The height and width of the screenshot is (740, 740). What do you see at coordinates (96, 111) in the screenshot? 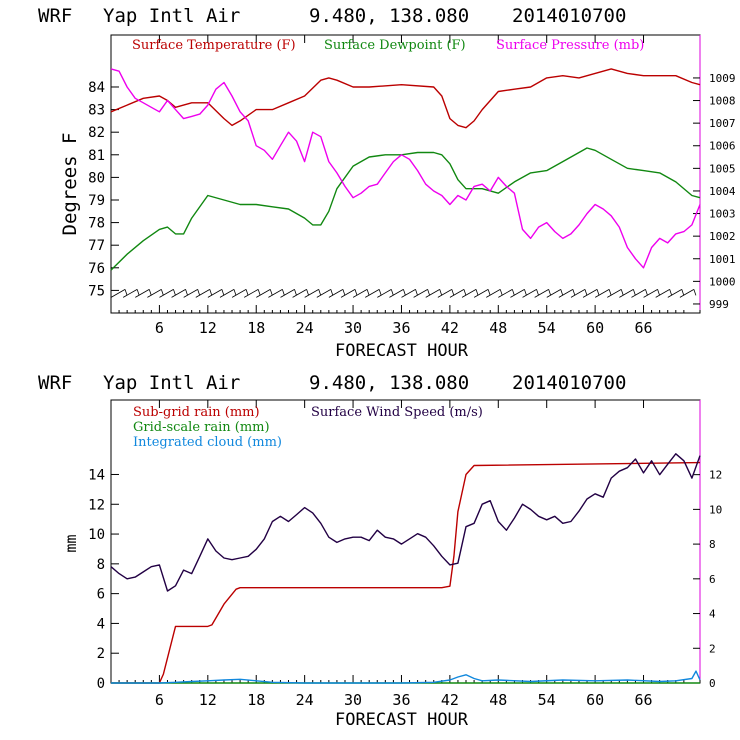
I see `y-tick-label: 83` at bounding box center [96, 111].